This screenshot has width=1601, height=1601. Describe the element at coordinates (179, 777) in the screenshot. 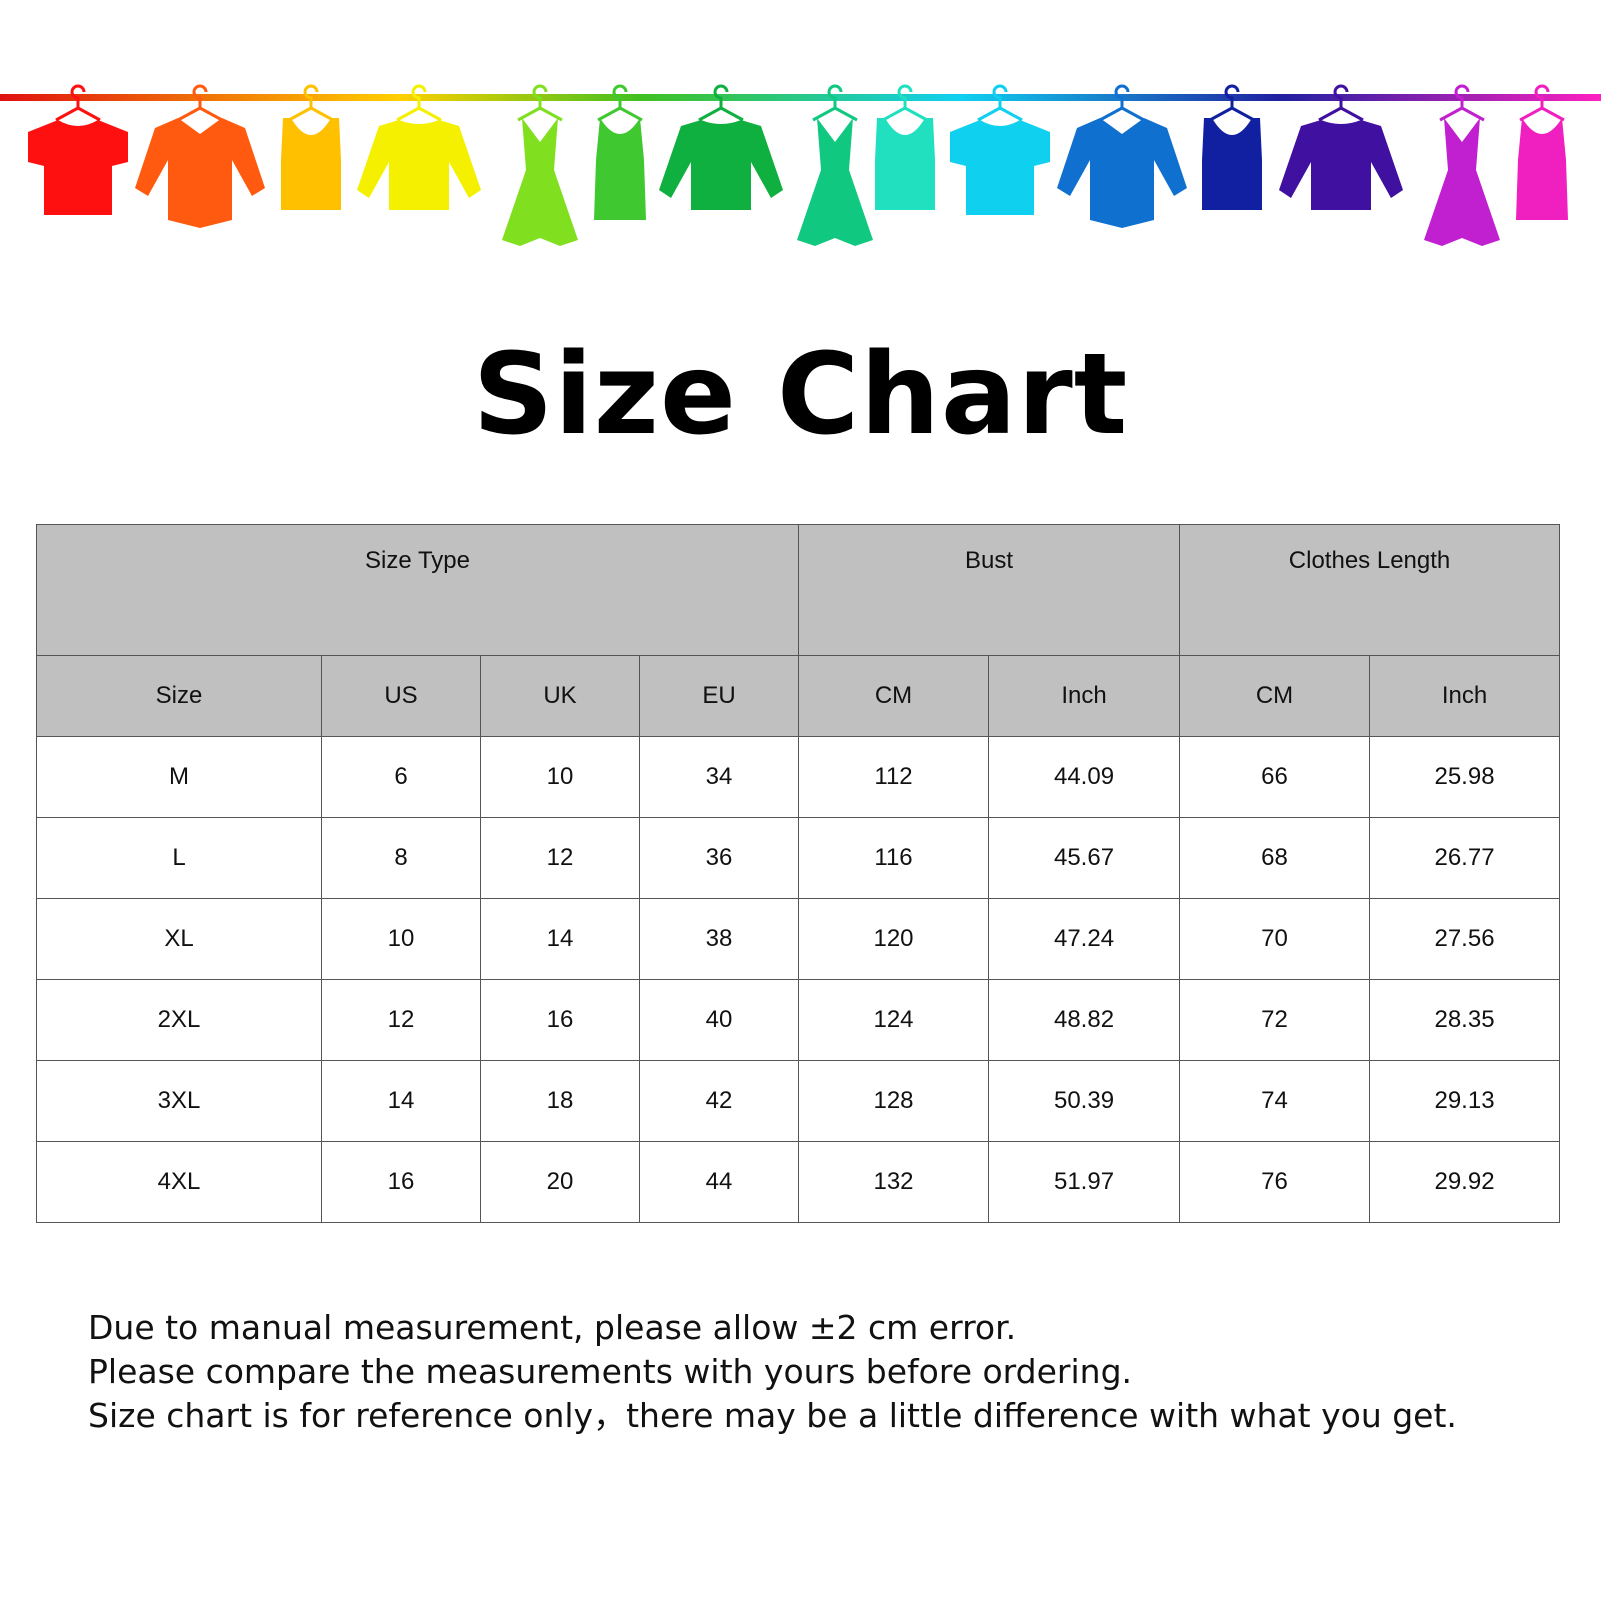

I see `table-cell: M` at that location.